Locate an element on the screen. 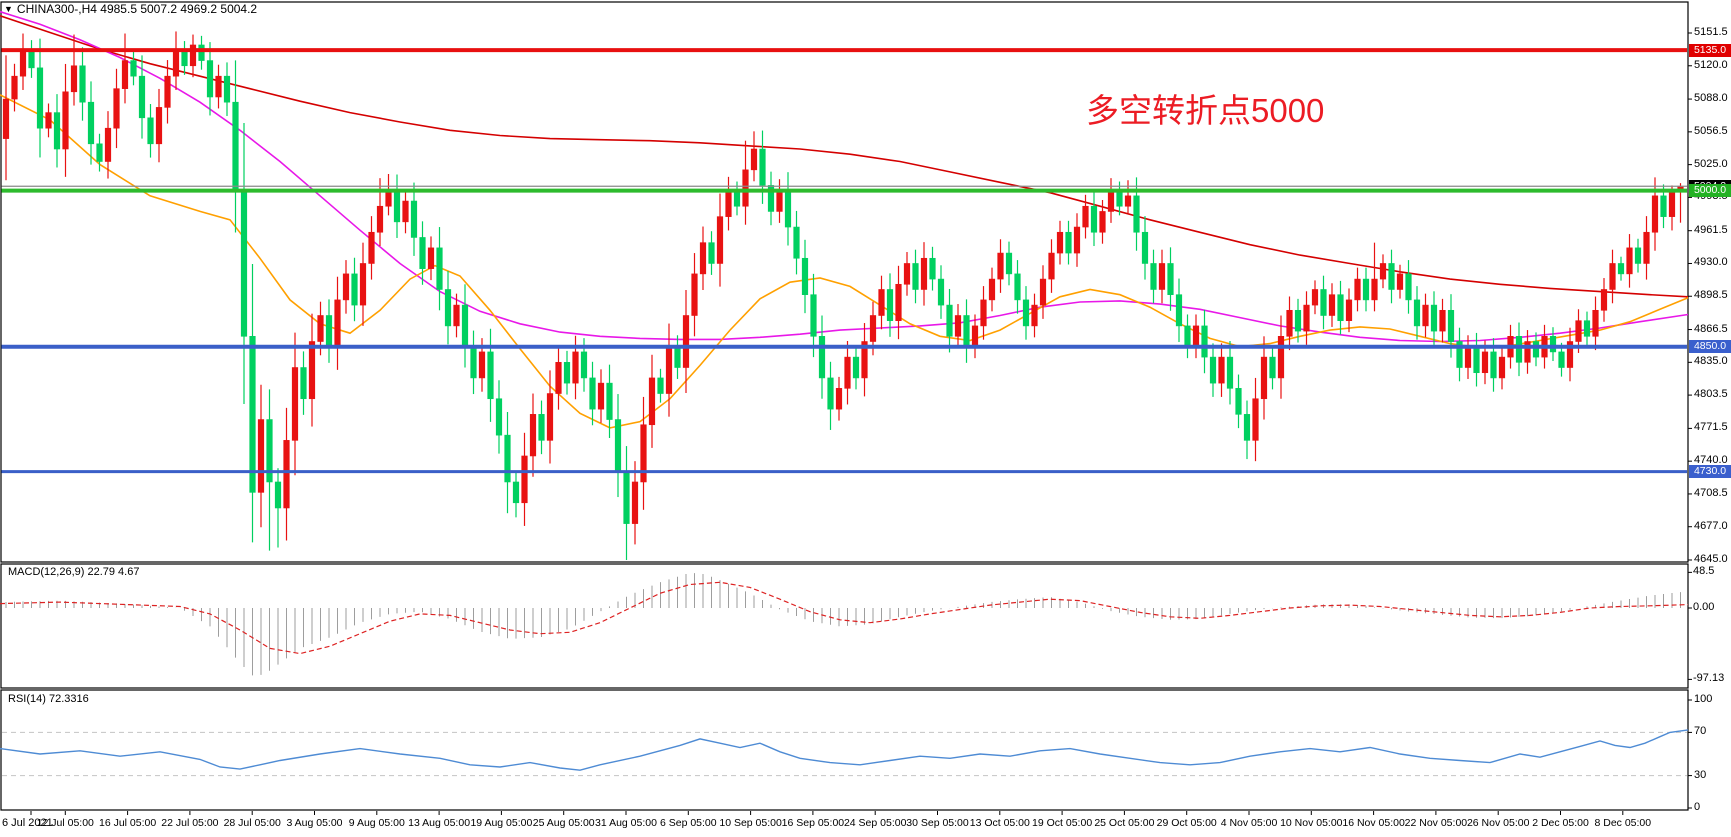 The image size is (1731, 837). time-axis-label: 3 Aug 05:00 is located at coordinates (314, 823).